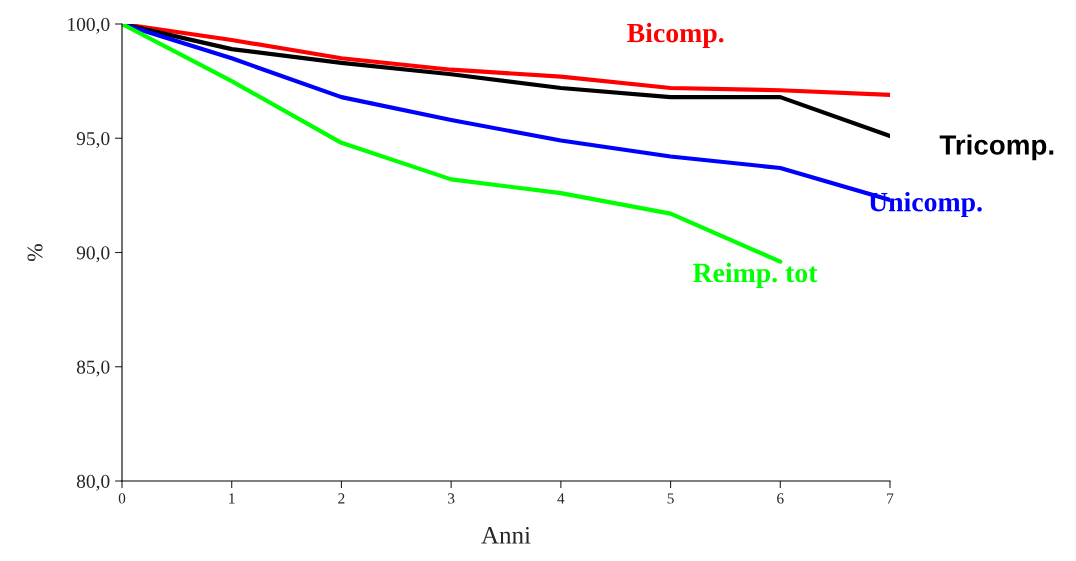 The height and width of the screenshot is (561, 1076). I want to click on x-axis-title: Anni, so click(506, 535).